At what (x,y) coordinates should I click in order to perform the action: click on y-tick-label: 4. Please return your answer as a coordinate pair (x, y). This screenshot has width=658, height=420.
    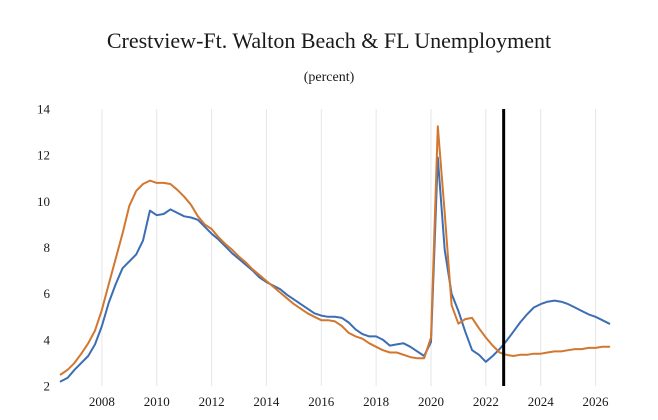
    Looking at the image, I should click on (47, 339).